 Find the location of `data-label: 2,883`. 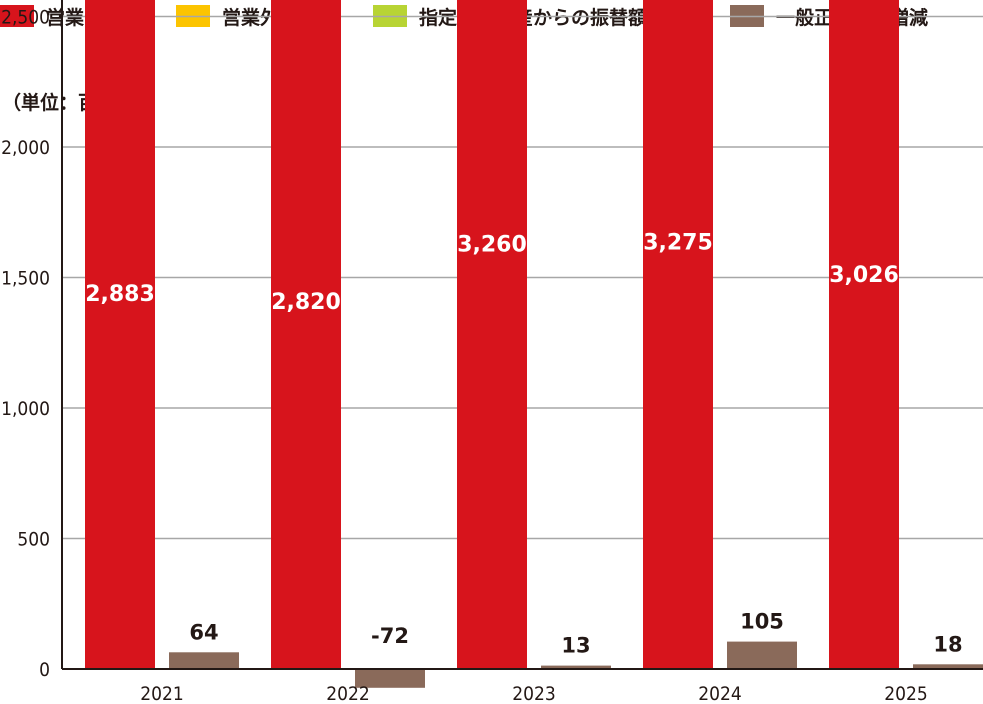

data-label: 2,883 is located at coordinates (120, 294).